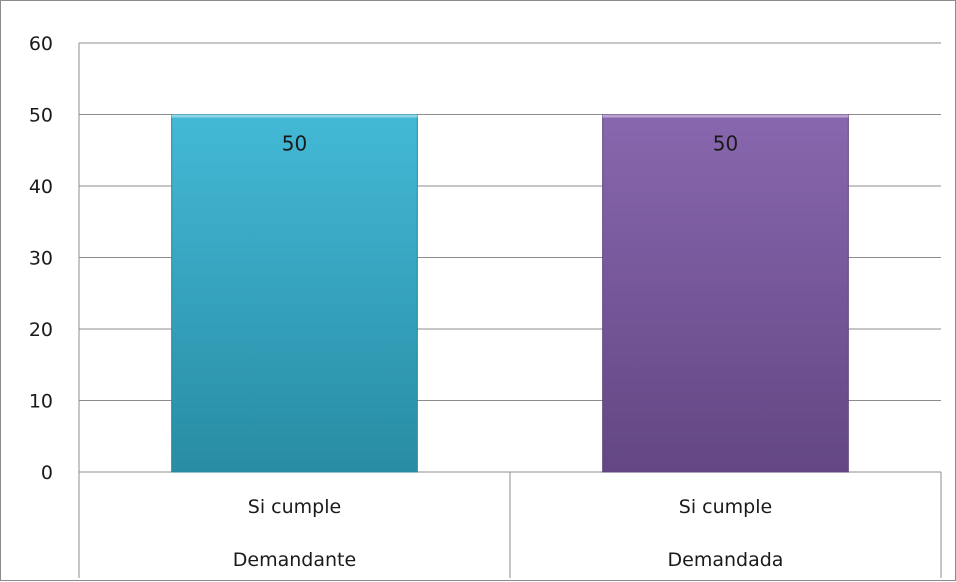 Image resolution: width=956 pixels, height=582 pixels. Describe the element at coordinates (41, 116) in the screenshot. I see `y-tick-label: 50` at that location.